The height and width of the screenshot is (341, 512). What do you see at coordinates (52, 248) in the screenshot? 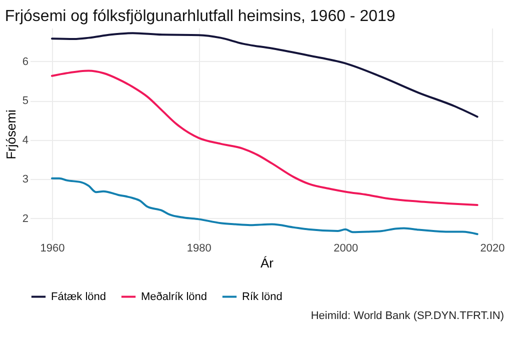
I see `x-tick-label: 1960` at bounding box center [52, 248].